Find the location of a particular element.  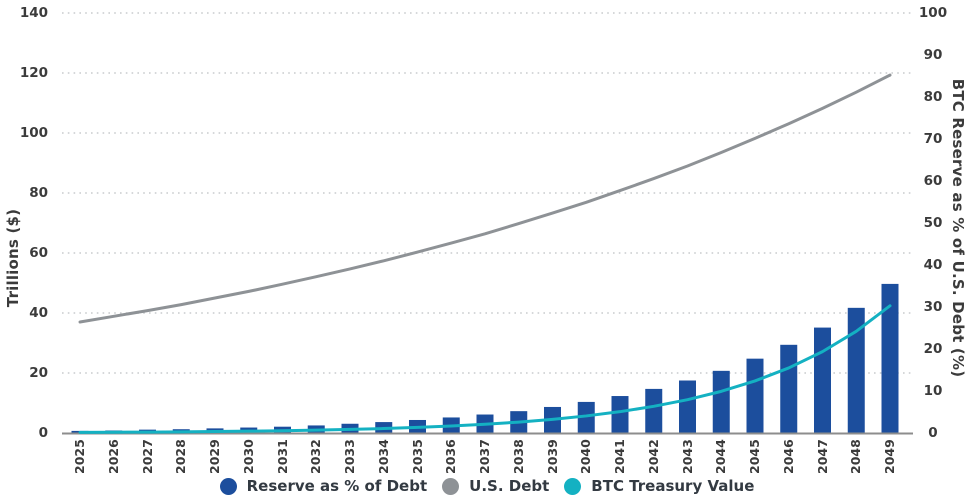

x-tick-2036: 2036 is located at coordinates (451, 456).